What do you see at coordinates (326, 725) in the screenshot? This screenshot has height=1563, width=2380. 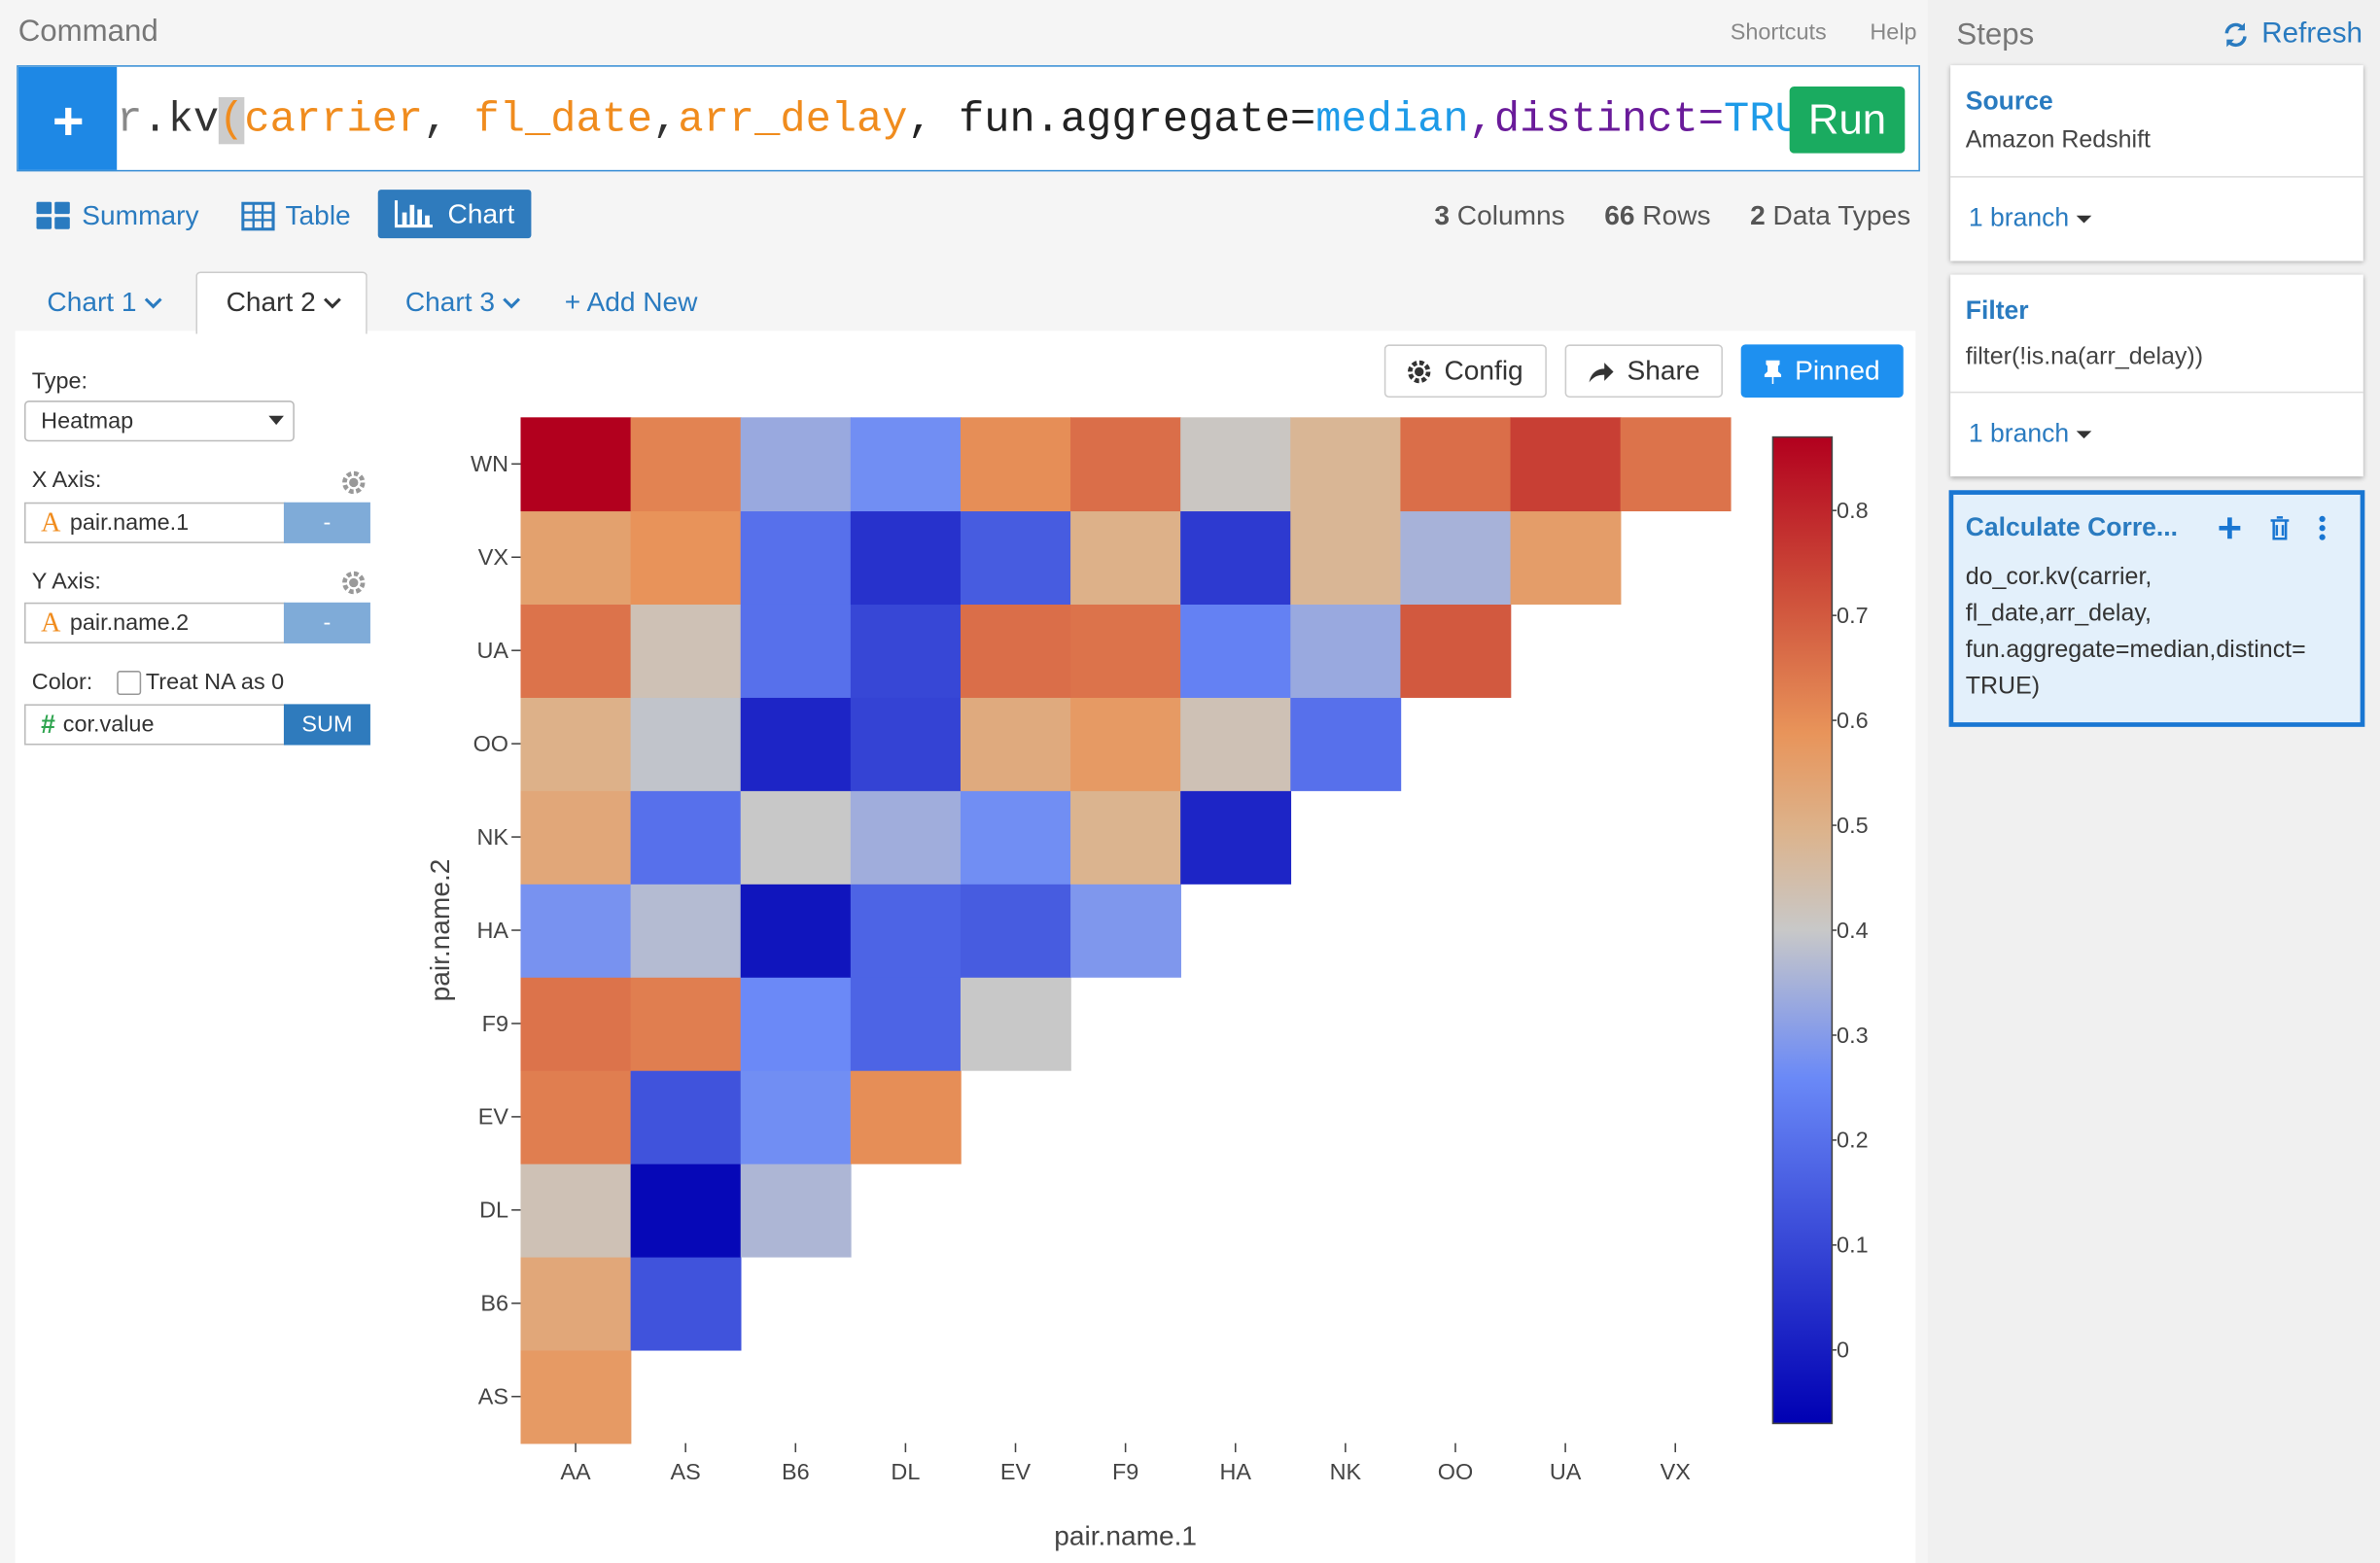 I see `color-agg-button: SUM` at bounding box center [326, 725].